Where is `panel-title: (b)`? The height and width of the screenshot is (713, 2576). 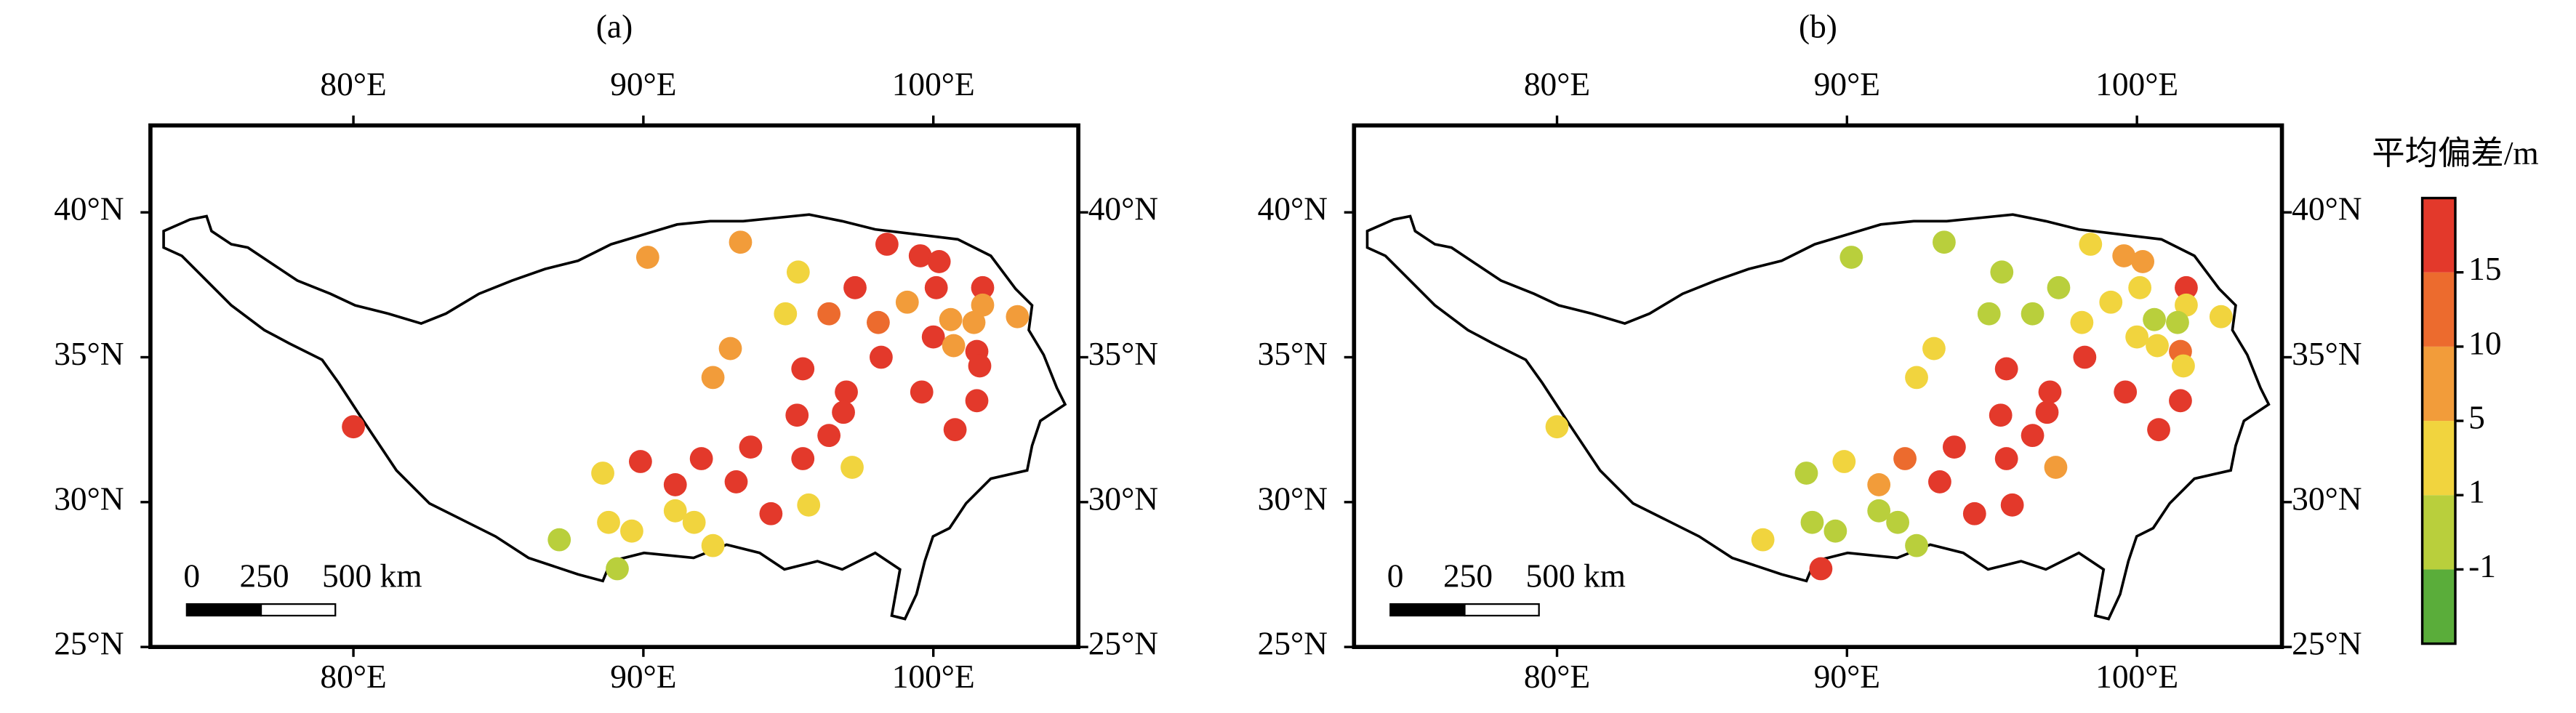 panel-title: (b) is located at coordinates (1818, 26).